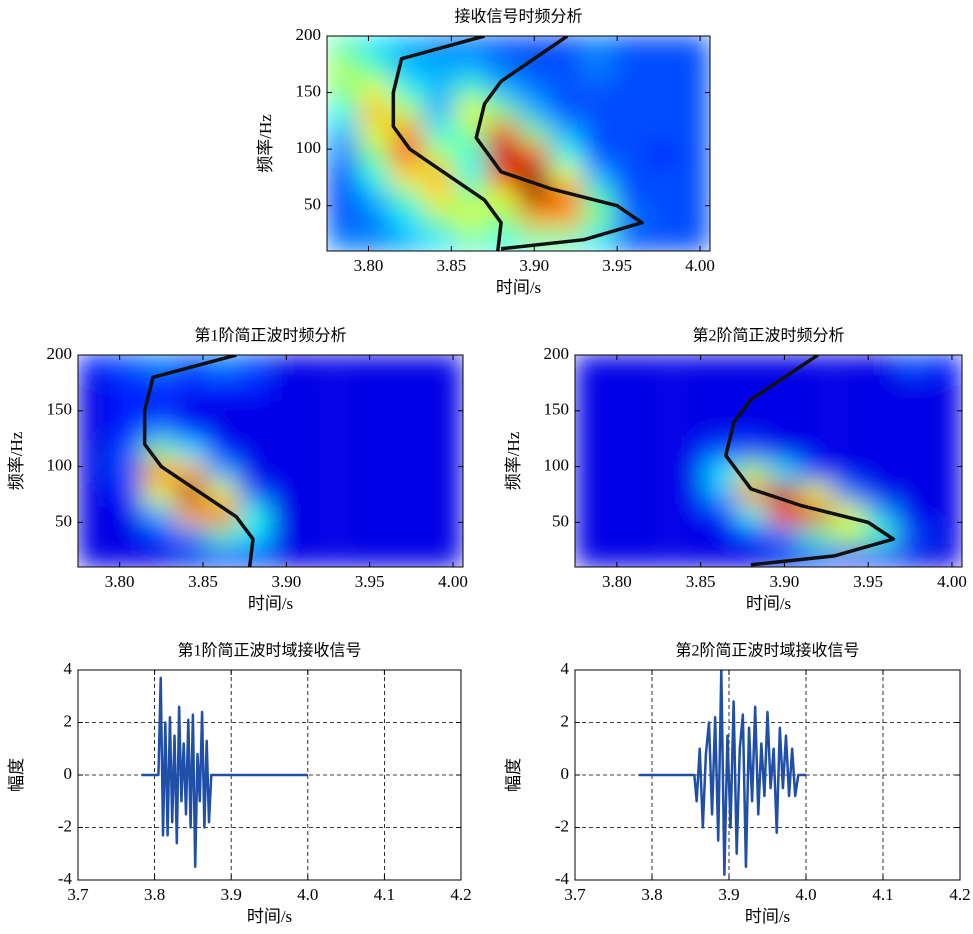 This screenshot has width=973, height=934. I want to click on x-tick-label: 3.90, so click(534, 265).